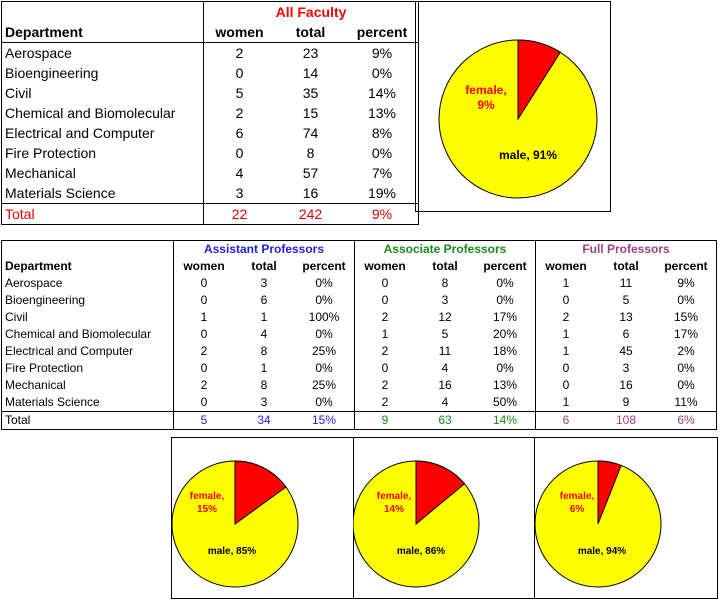 This screenshot has width=720, height=603. What do you see at coordinates (565, 283) in the screenshot?
I see `full-women-cell: 1` at bounding box center [565, 283].